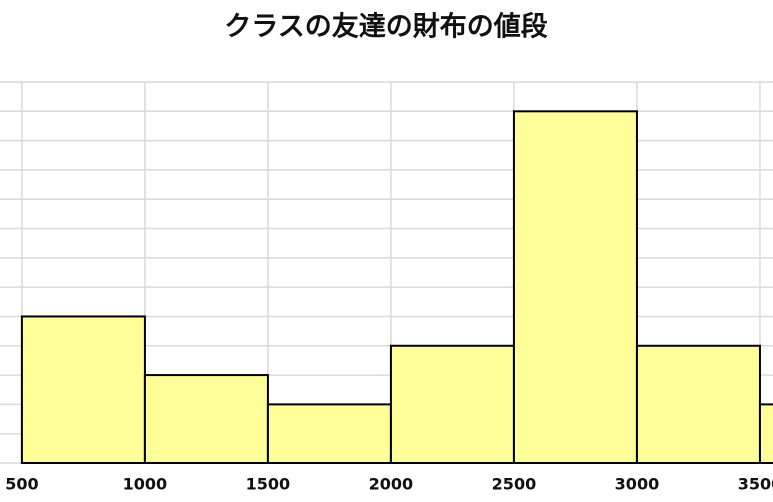  What do you see at coordinates (268, 484) in the screenshot?
I see `x-tick-label: 1500` at bounding box center [268, 484].